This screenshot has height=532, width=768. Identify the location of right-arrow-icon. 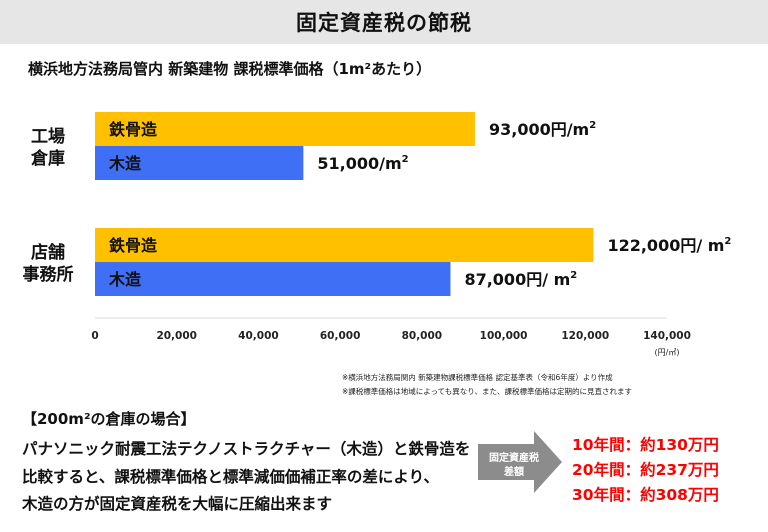
(520, 462).